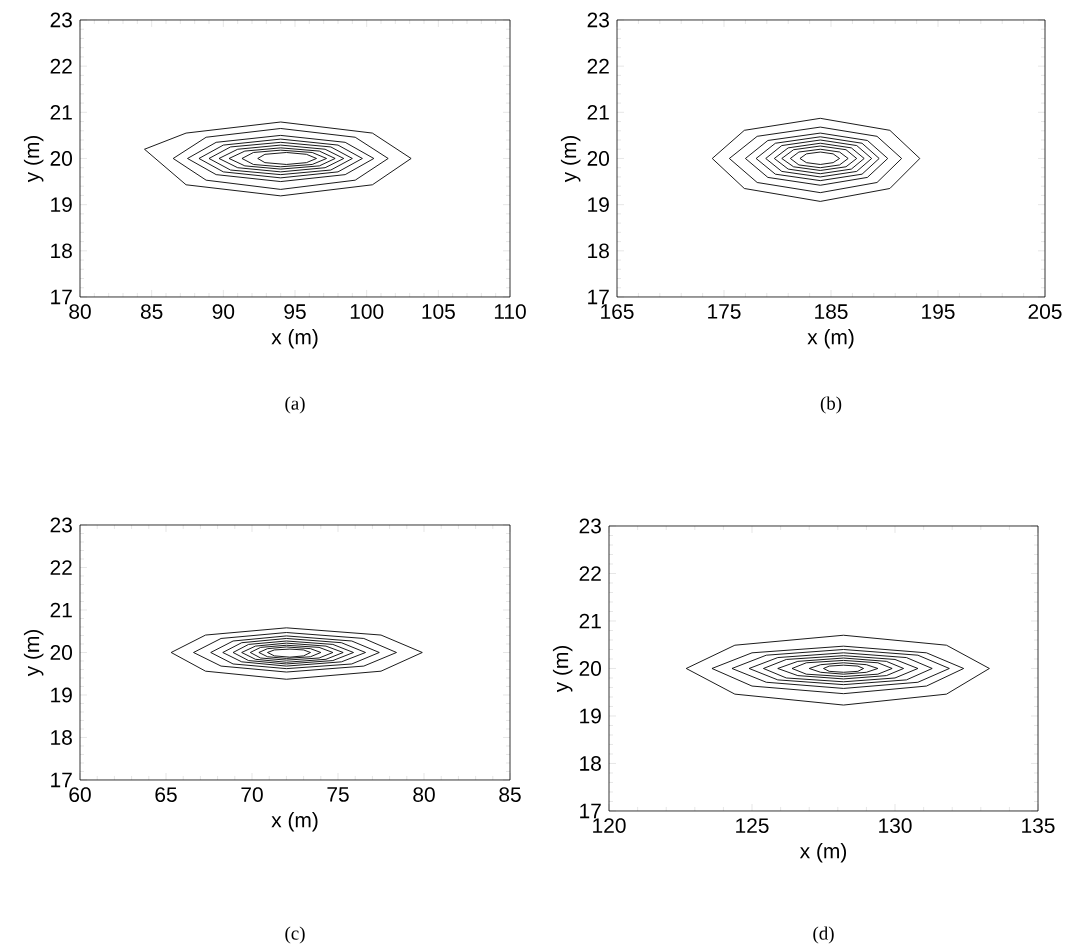 The height and width of the screenshot is (951, 1073). What do you see at coordinates (295, 311) in the screenshot?
I see `x-tick-label: 95` at bounding box center [295, 311].